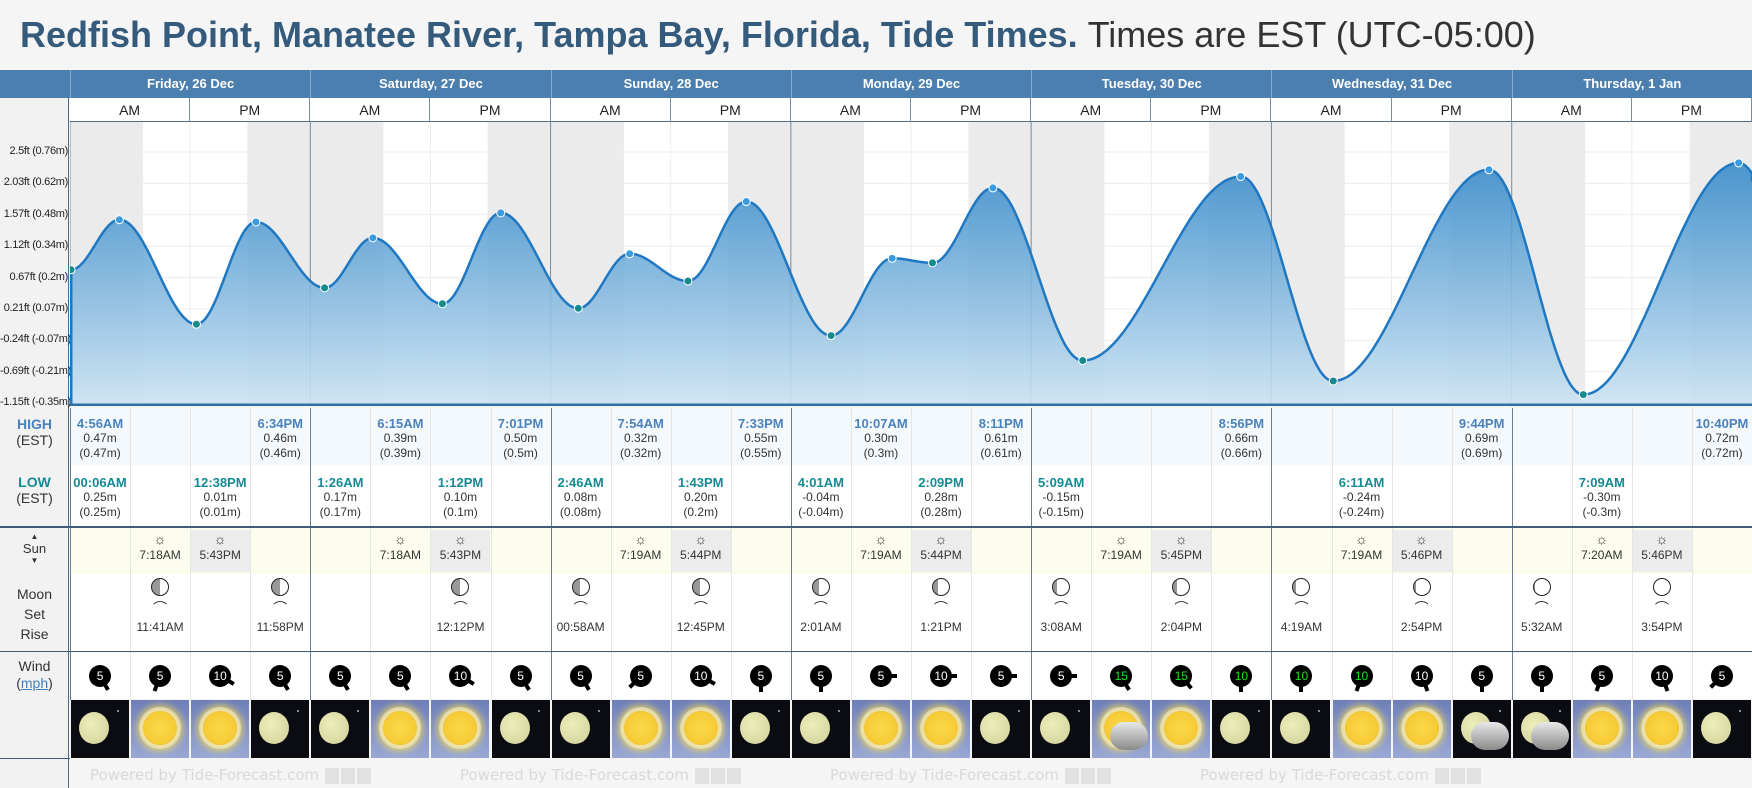  Describe the element at coordinates (941, 555) in the screenshot. I see `sunset-time: 5:44PM` at that location.